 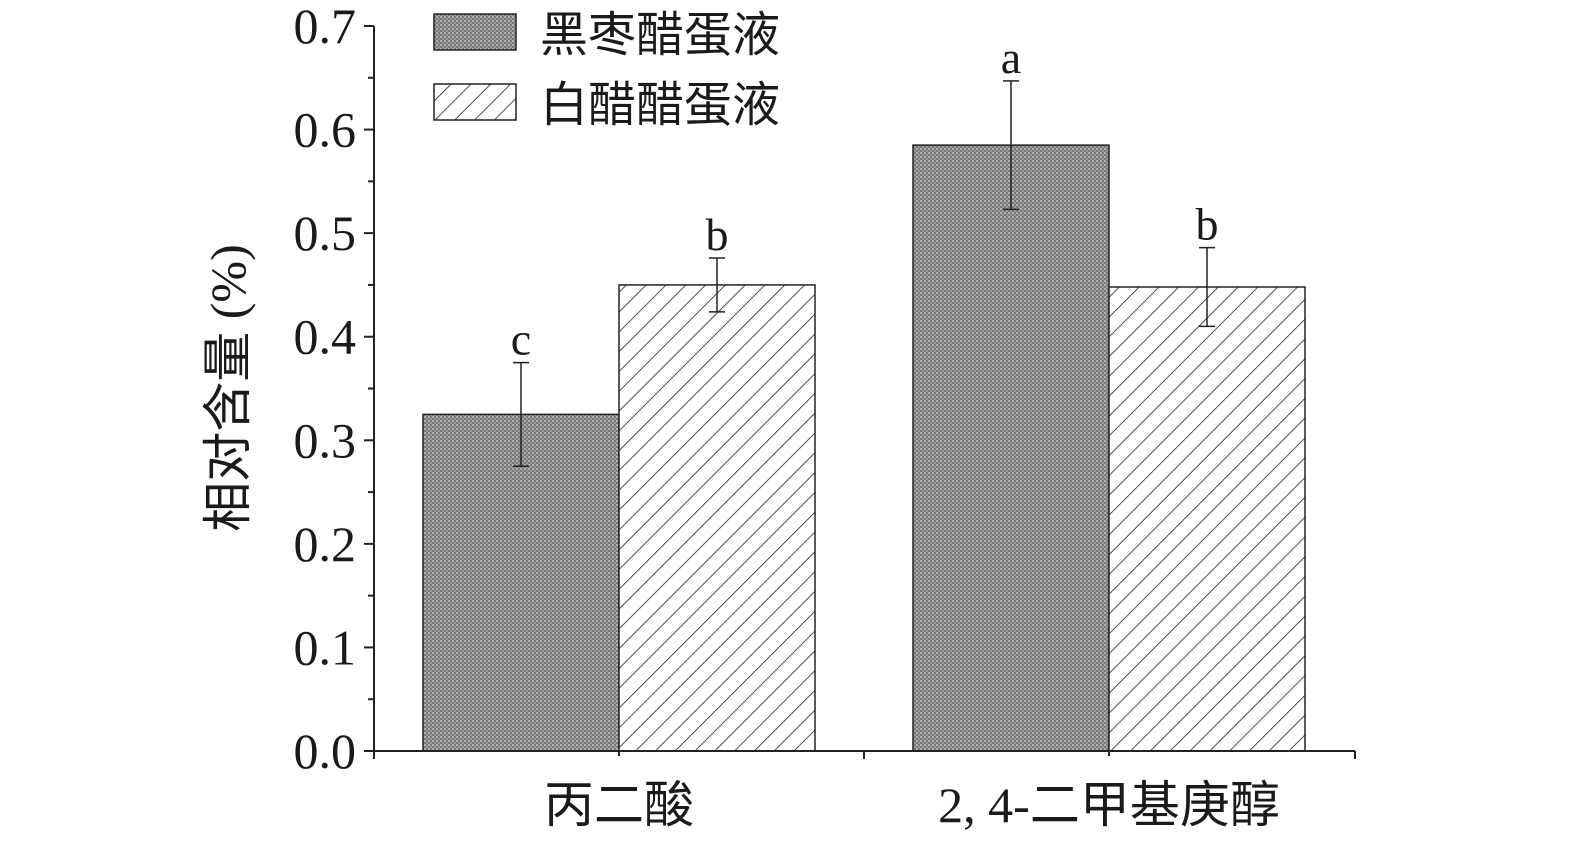 What do you see at coordinates (325, 647) in the screenshot?
I see `y-tick-label-1: 0.1` at bounding box center [325, 647].